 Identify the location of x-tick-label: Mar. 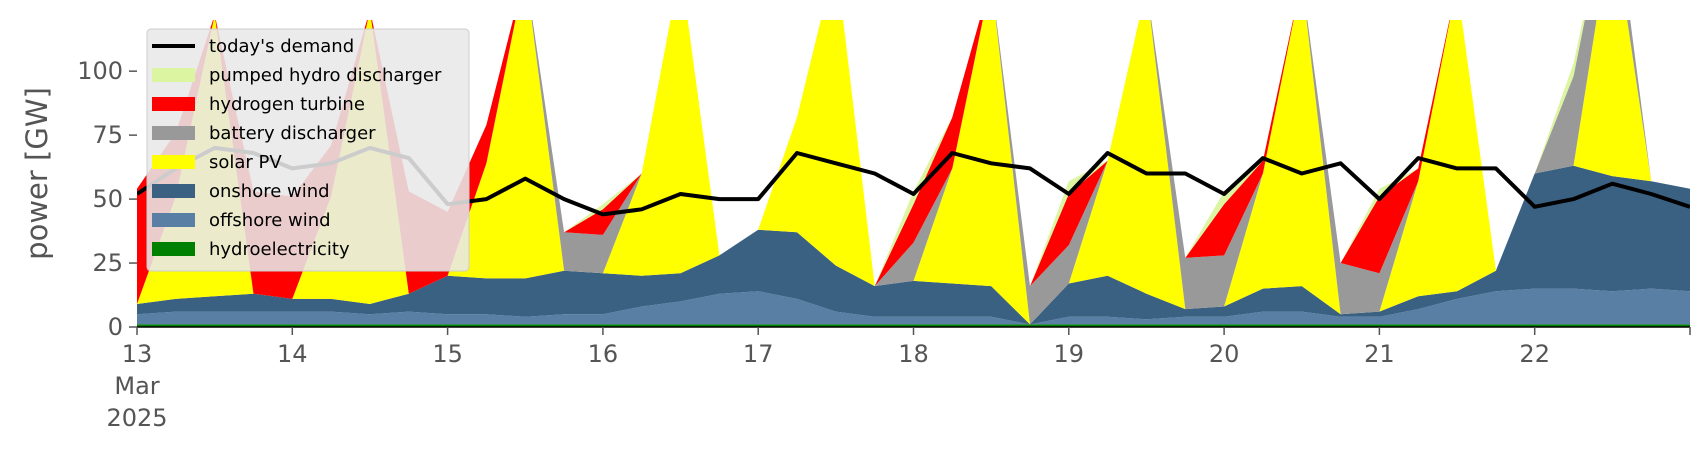
(136, 386).